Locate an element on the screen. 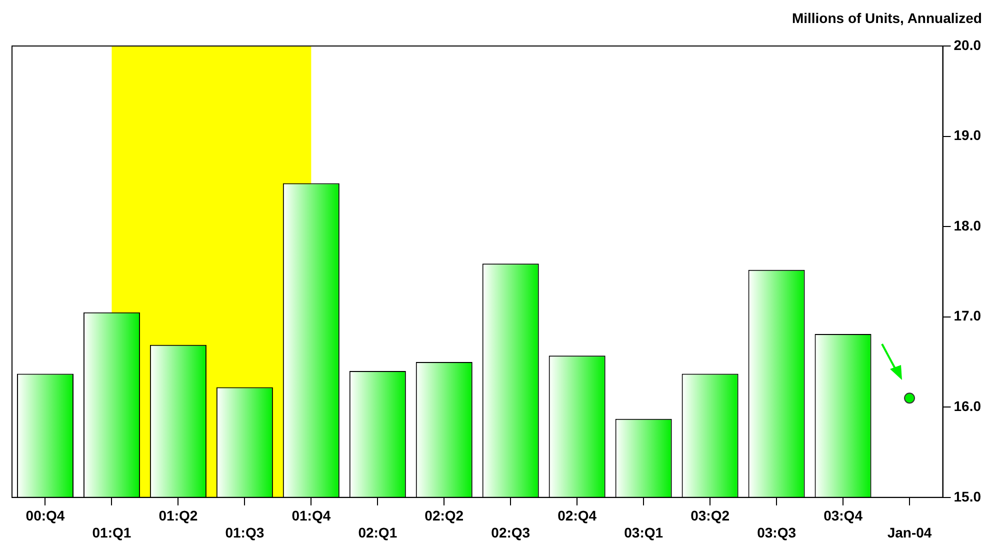  y-tick-label: 17.0 is located at coordinates (968, 316).